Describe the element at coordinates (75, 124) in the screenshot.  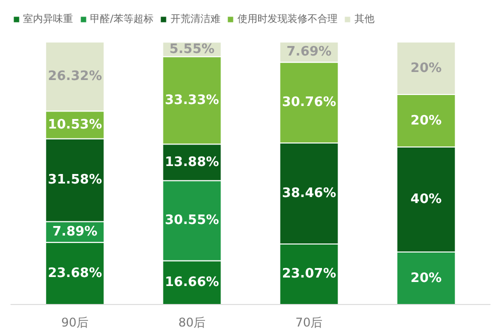
I see `data-label: 10.53%` at that location.